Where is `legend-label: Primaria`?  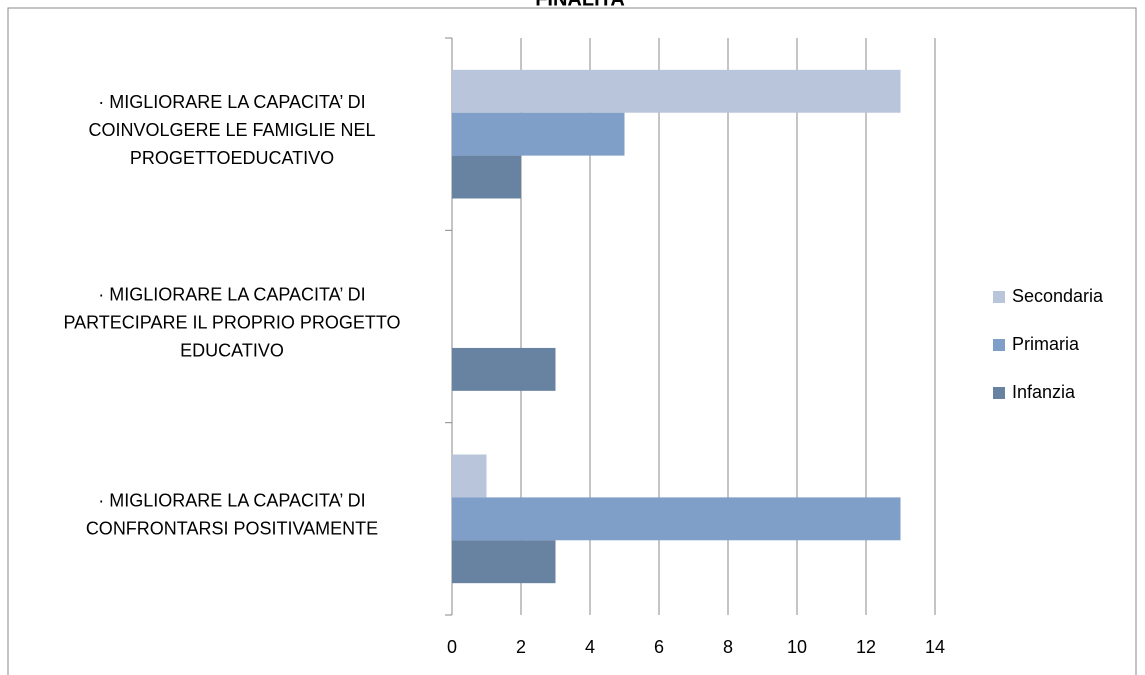 legend-label: Primaria is located at coordinates (1046, 344).